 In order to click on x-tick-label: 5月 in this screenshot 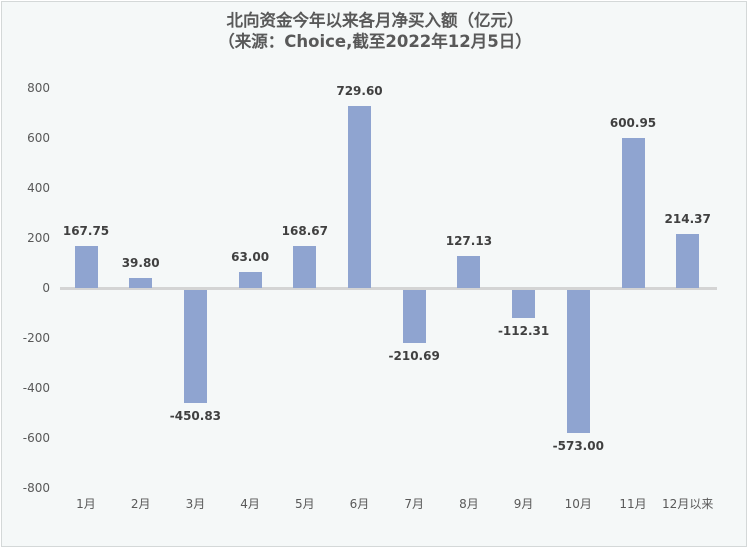, I will do `click(304, 504)`.